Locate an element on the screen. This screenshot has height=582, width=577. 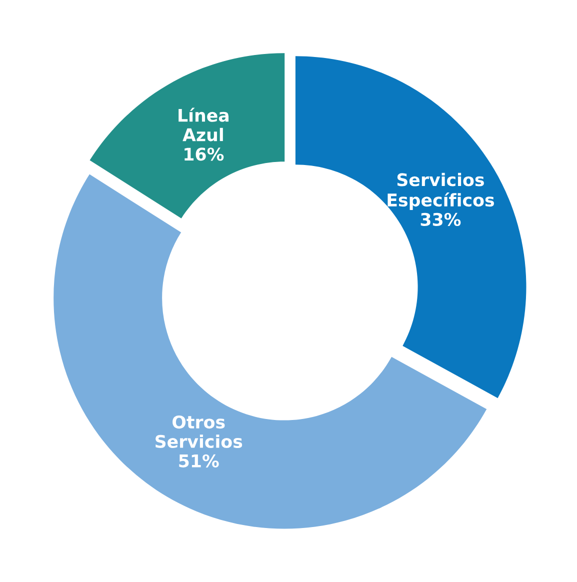
slice-label: Línea Azul is located at coordinates (203, 125).